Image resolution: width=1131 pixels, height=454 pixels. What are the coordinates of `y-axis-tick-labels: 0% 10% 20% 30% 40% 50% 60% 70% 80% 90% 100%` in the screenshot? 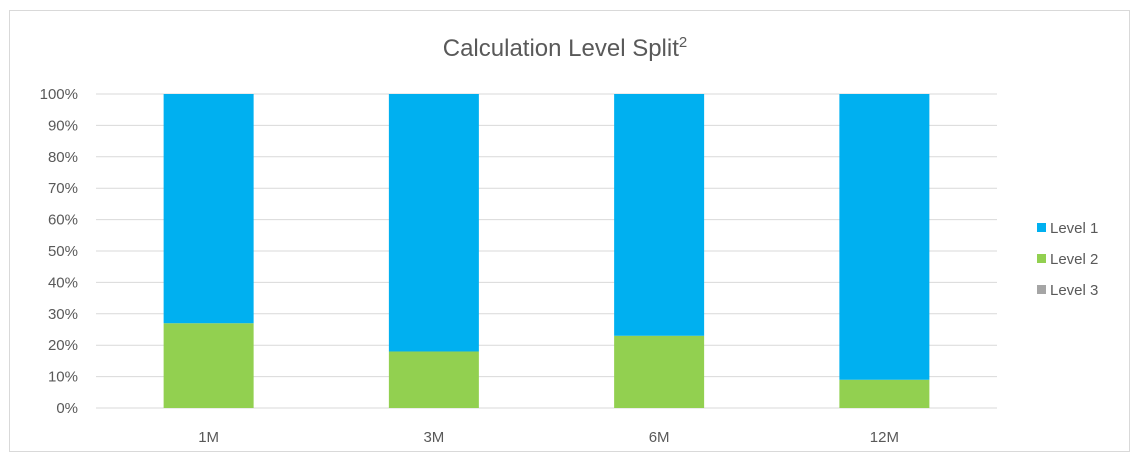 It's located at (59, 251).